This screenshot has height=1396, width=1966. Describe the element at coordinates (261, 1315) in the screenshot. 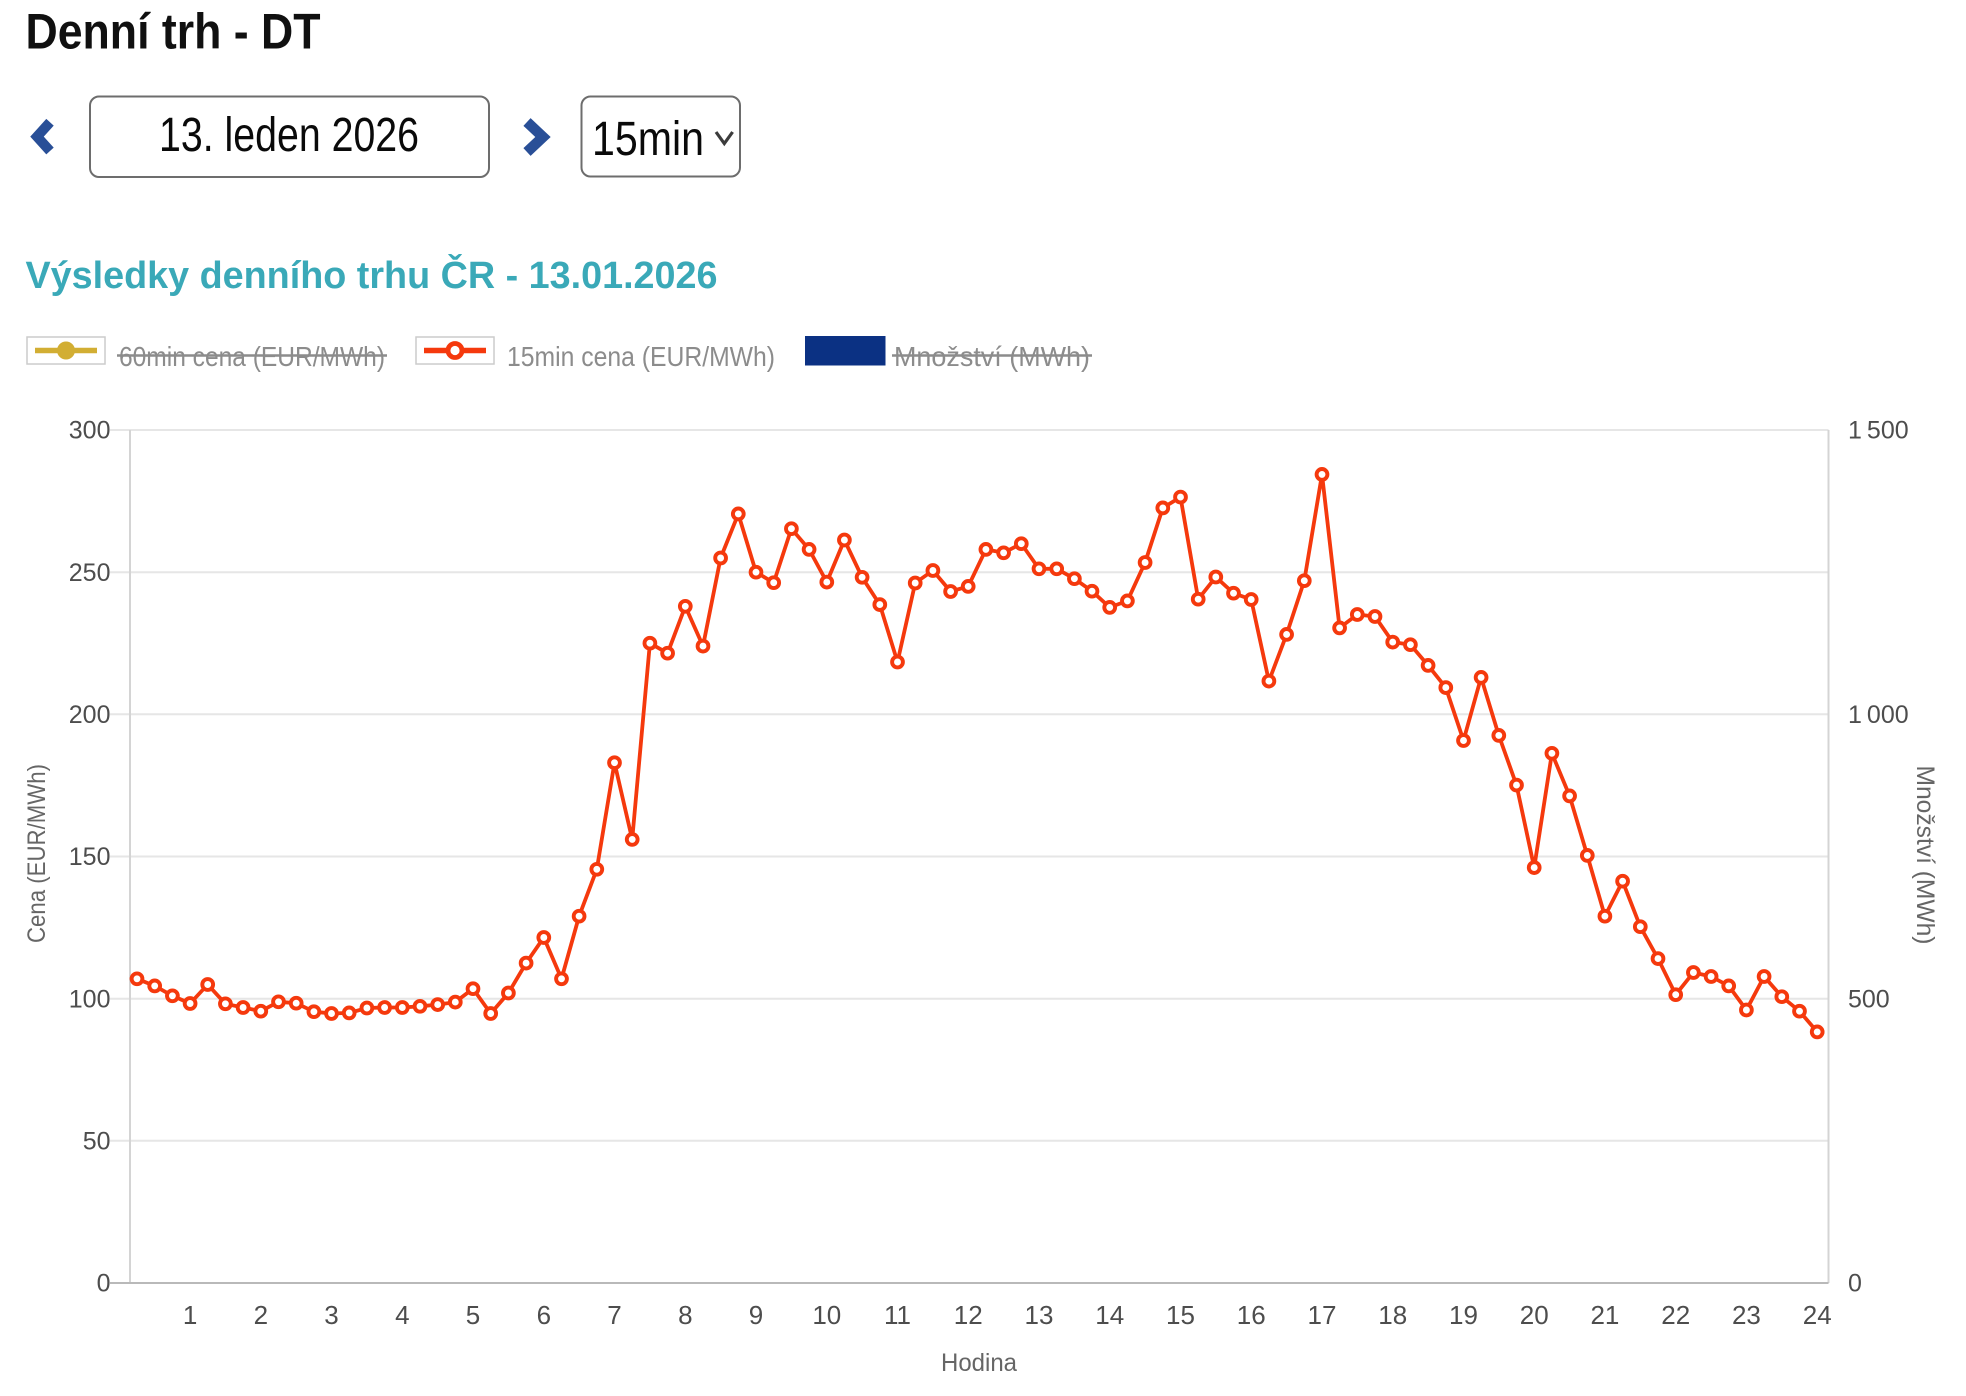

I see `svg-text: 2` at that location.